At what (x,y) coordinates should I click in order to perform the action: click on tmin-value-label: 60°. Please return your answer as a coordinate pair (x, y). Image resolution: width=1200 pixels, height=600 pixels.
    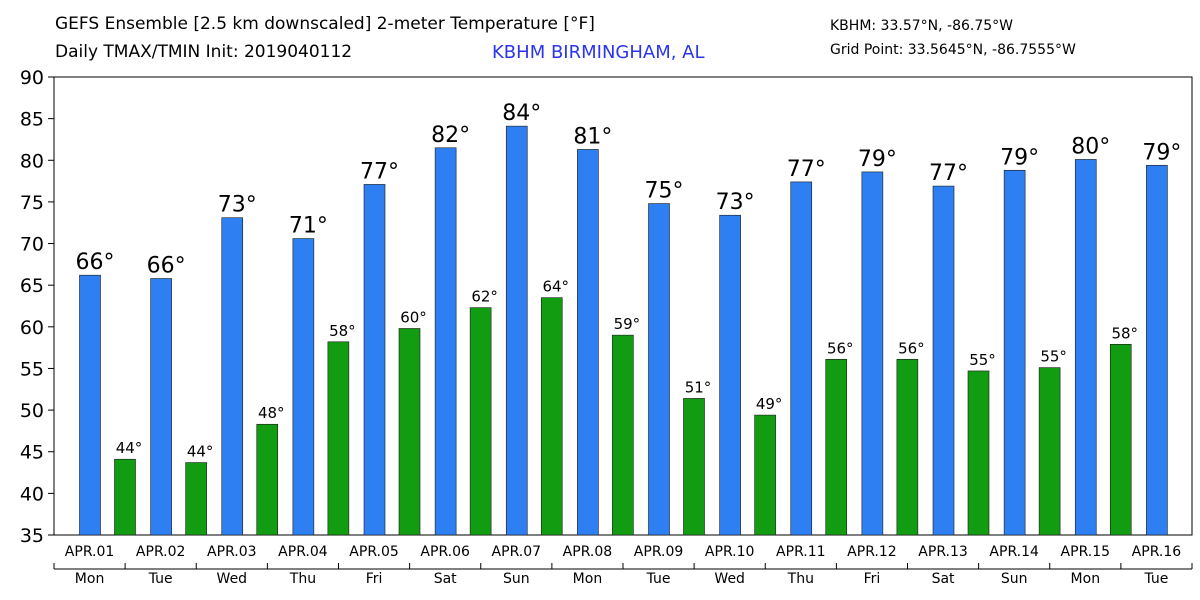
    Looking at the image, I should click on (413, 317).